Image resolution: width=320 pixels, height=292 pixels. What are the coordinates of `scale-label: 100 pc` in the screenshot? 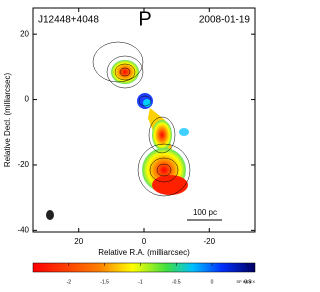 It's located at (205, 212).